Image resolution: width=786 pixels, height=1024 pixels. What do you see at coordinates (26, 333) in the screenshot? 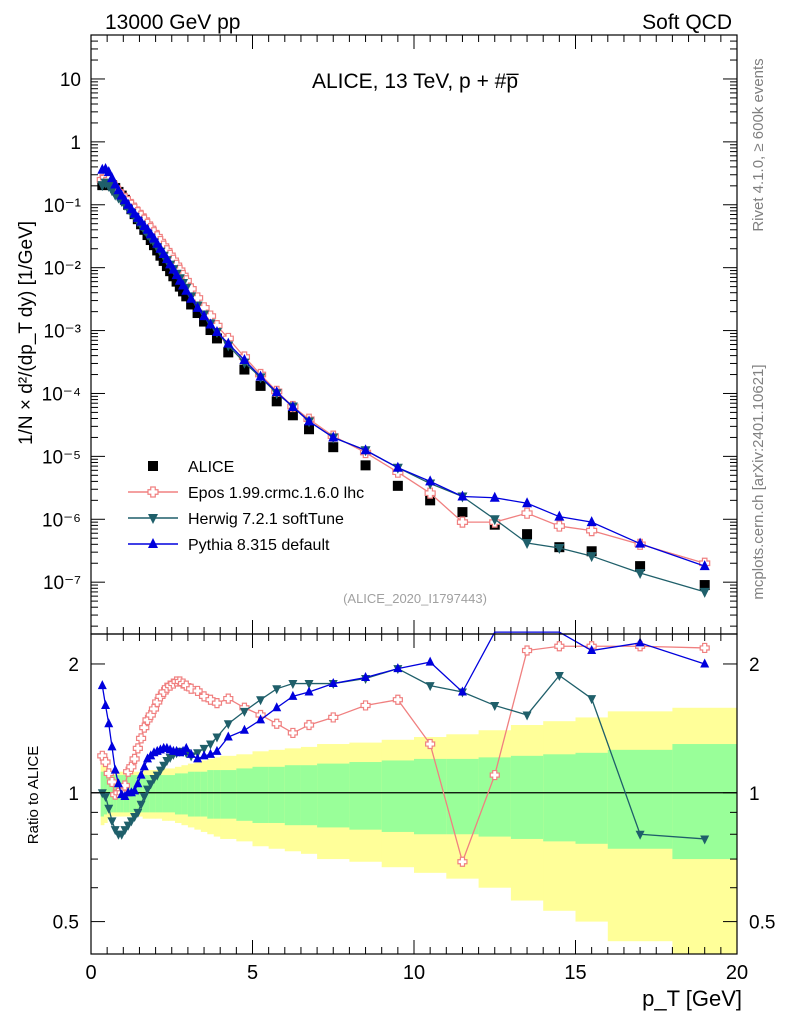
I see `main-y-axis-label: 1/N × d²/(dp_T dy) [1/GeV]` at bounding box center [26, 333].